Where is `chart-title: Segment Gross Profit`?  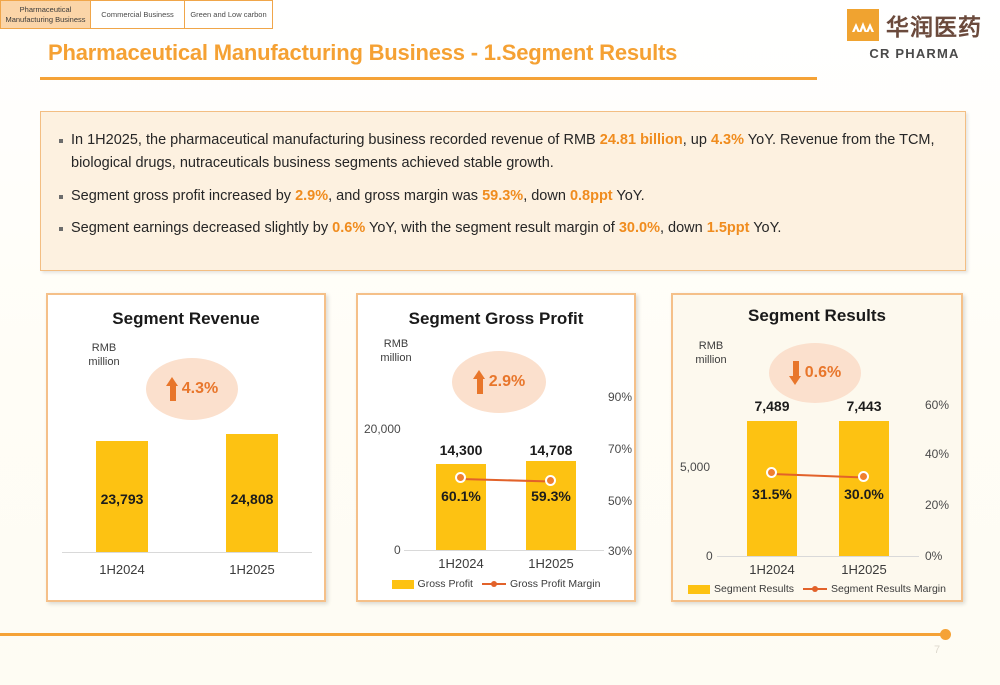
chart-title: Segment Gross Profit is located at coordinates (496, 318).